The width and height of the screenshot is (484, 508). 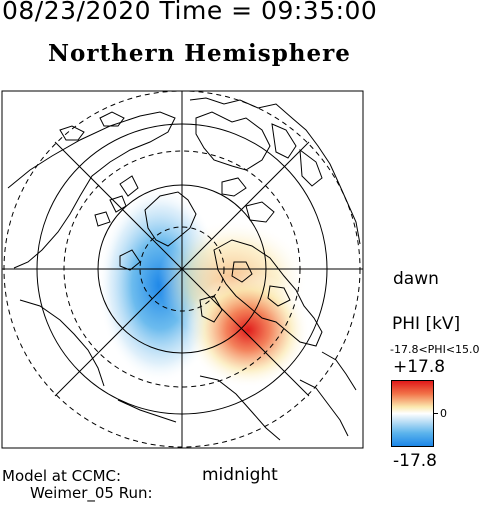 What do you see at coordinates (443, 413) in the screenshot?
I see `colorbar-zero-label: 0` at bounding box center [443, 413].